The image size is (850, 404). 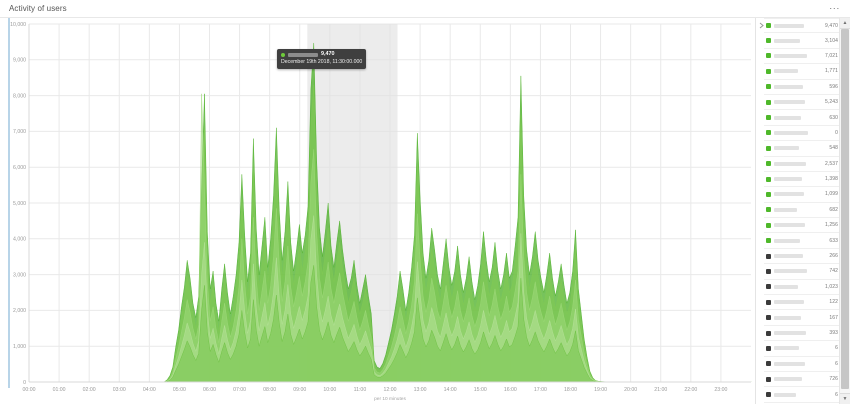 I want to click on legend-item-value: 742, so click(x=833, y=271).